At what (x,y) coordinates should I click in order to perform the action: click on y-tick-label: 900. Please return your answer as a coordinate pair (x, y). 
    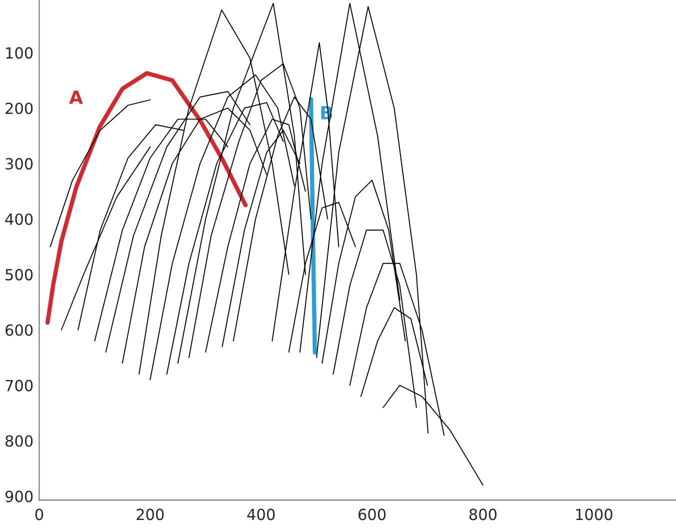
    Looking at the image, I should click on (19, 496).